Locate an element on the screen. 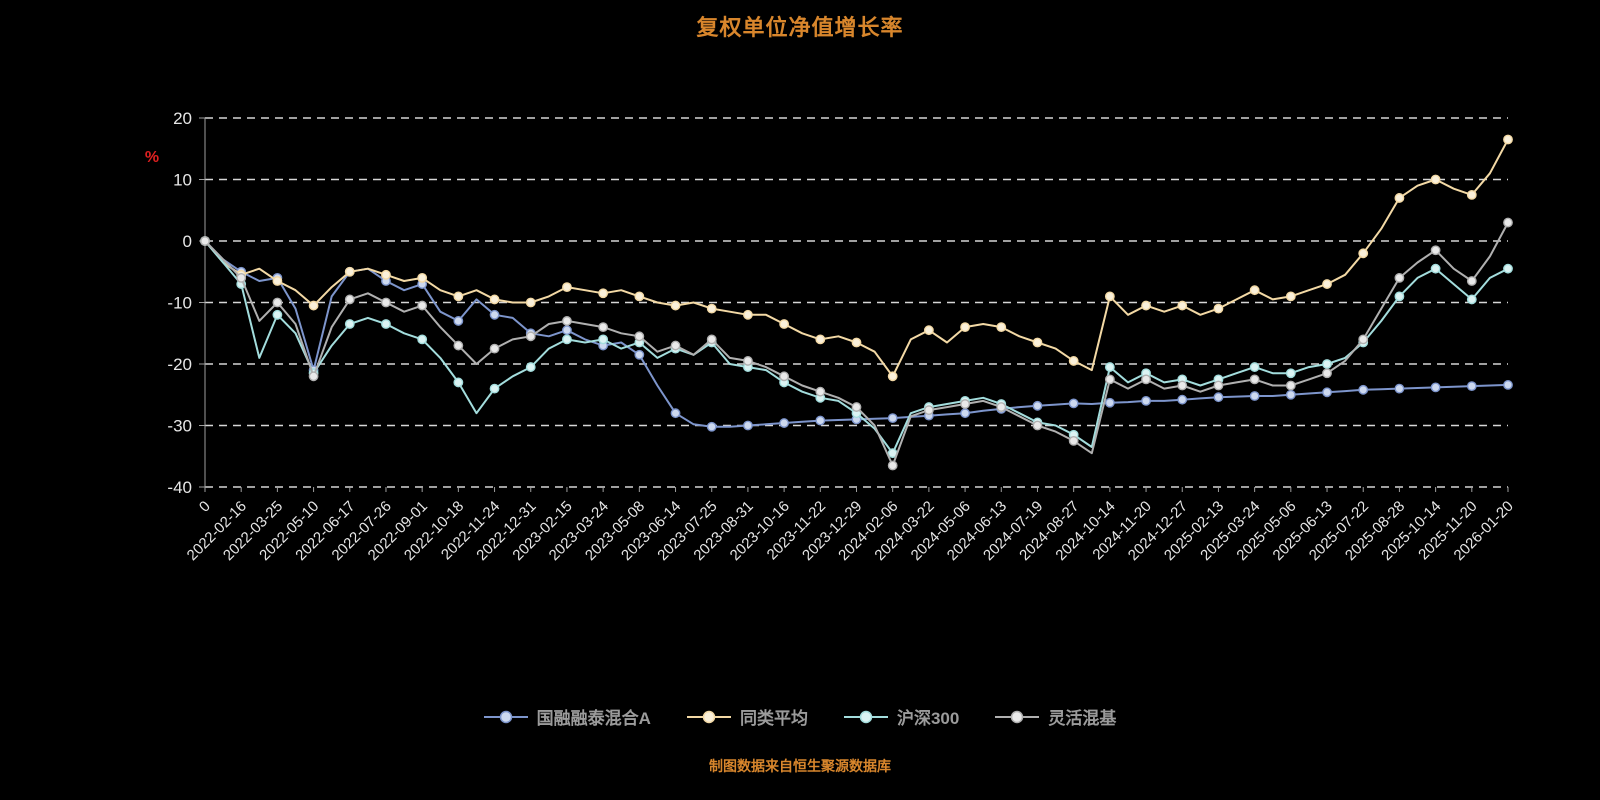 Image resolution: width=1600 pixels, height=800 pixels. y-axis-label: 10 is located at coordinates (182, 180).